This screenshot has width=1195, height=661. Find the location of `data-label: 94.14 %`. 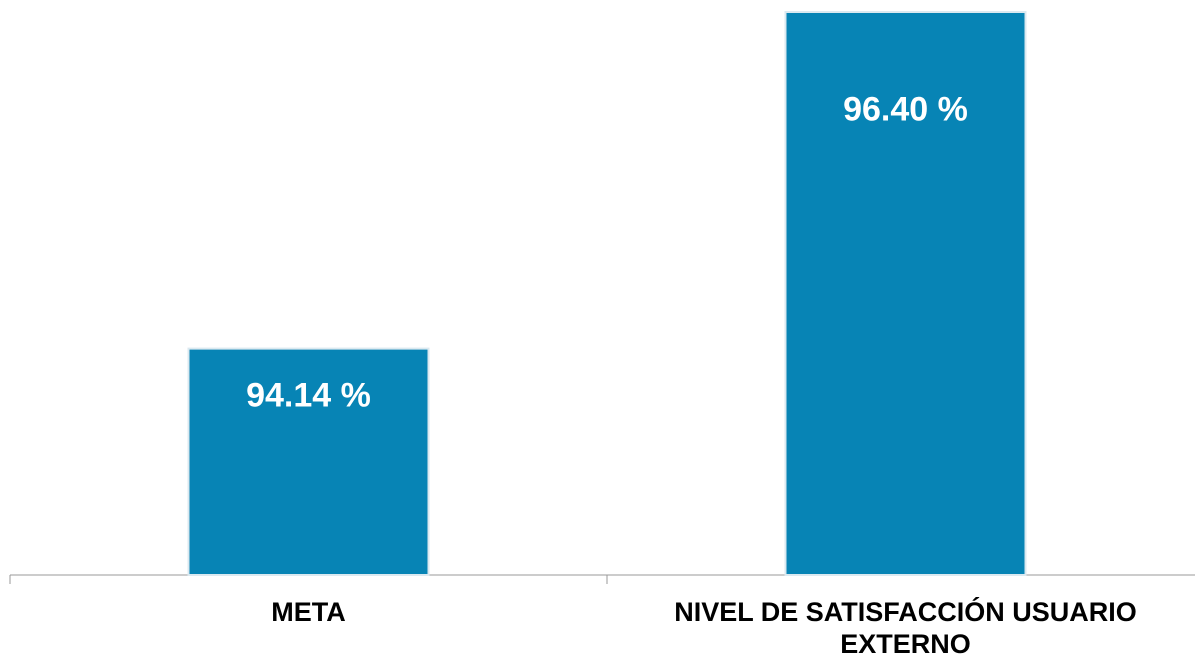

data-label: 94.14 % is located at coordinates (308, 396).